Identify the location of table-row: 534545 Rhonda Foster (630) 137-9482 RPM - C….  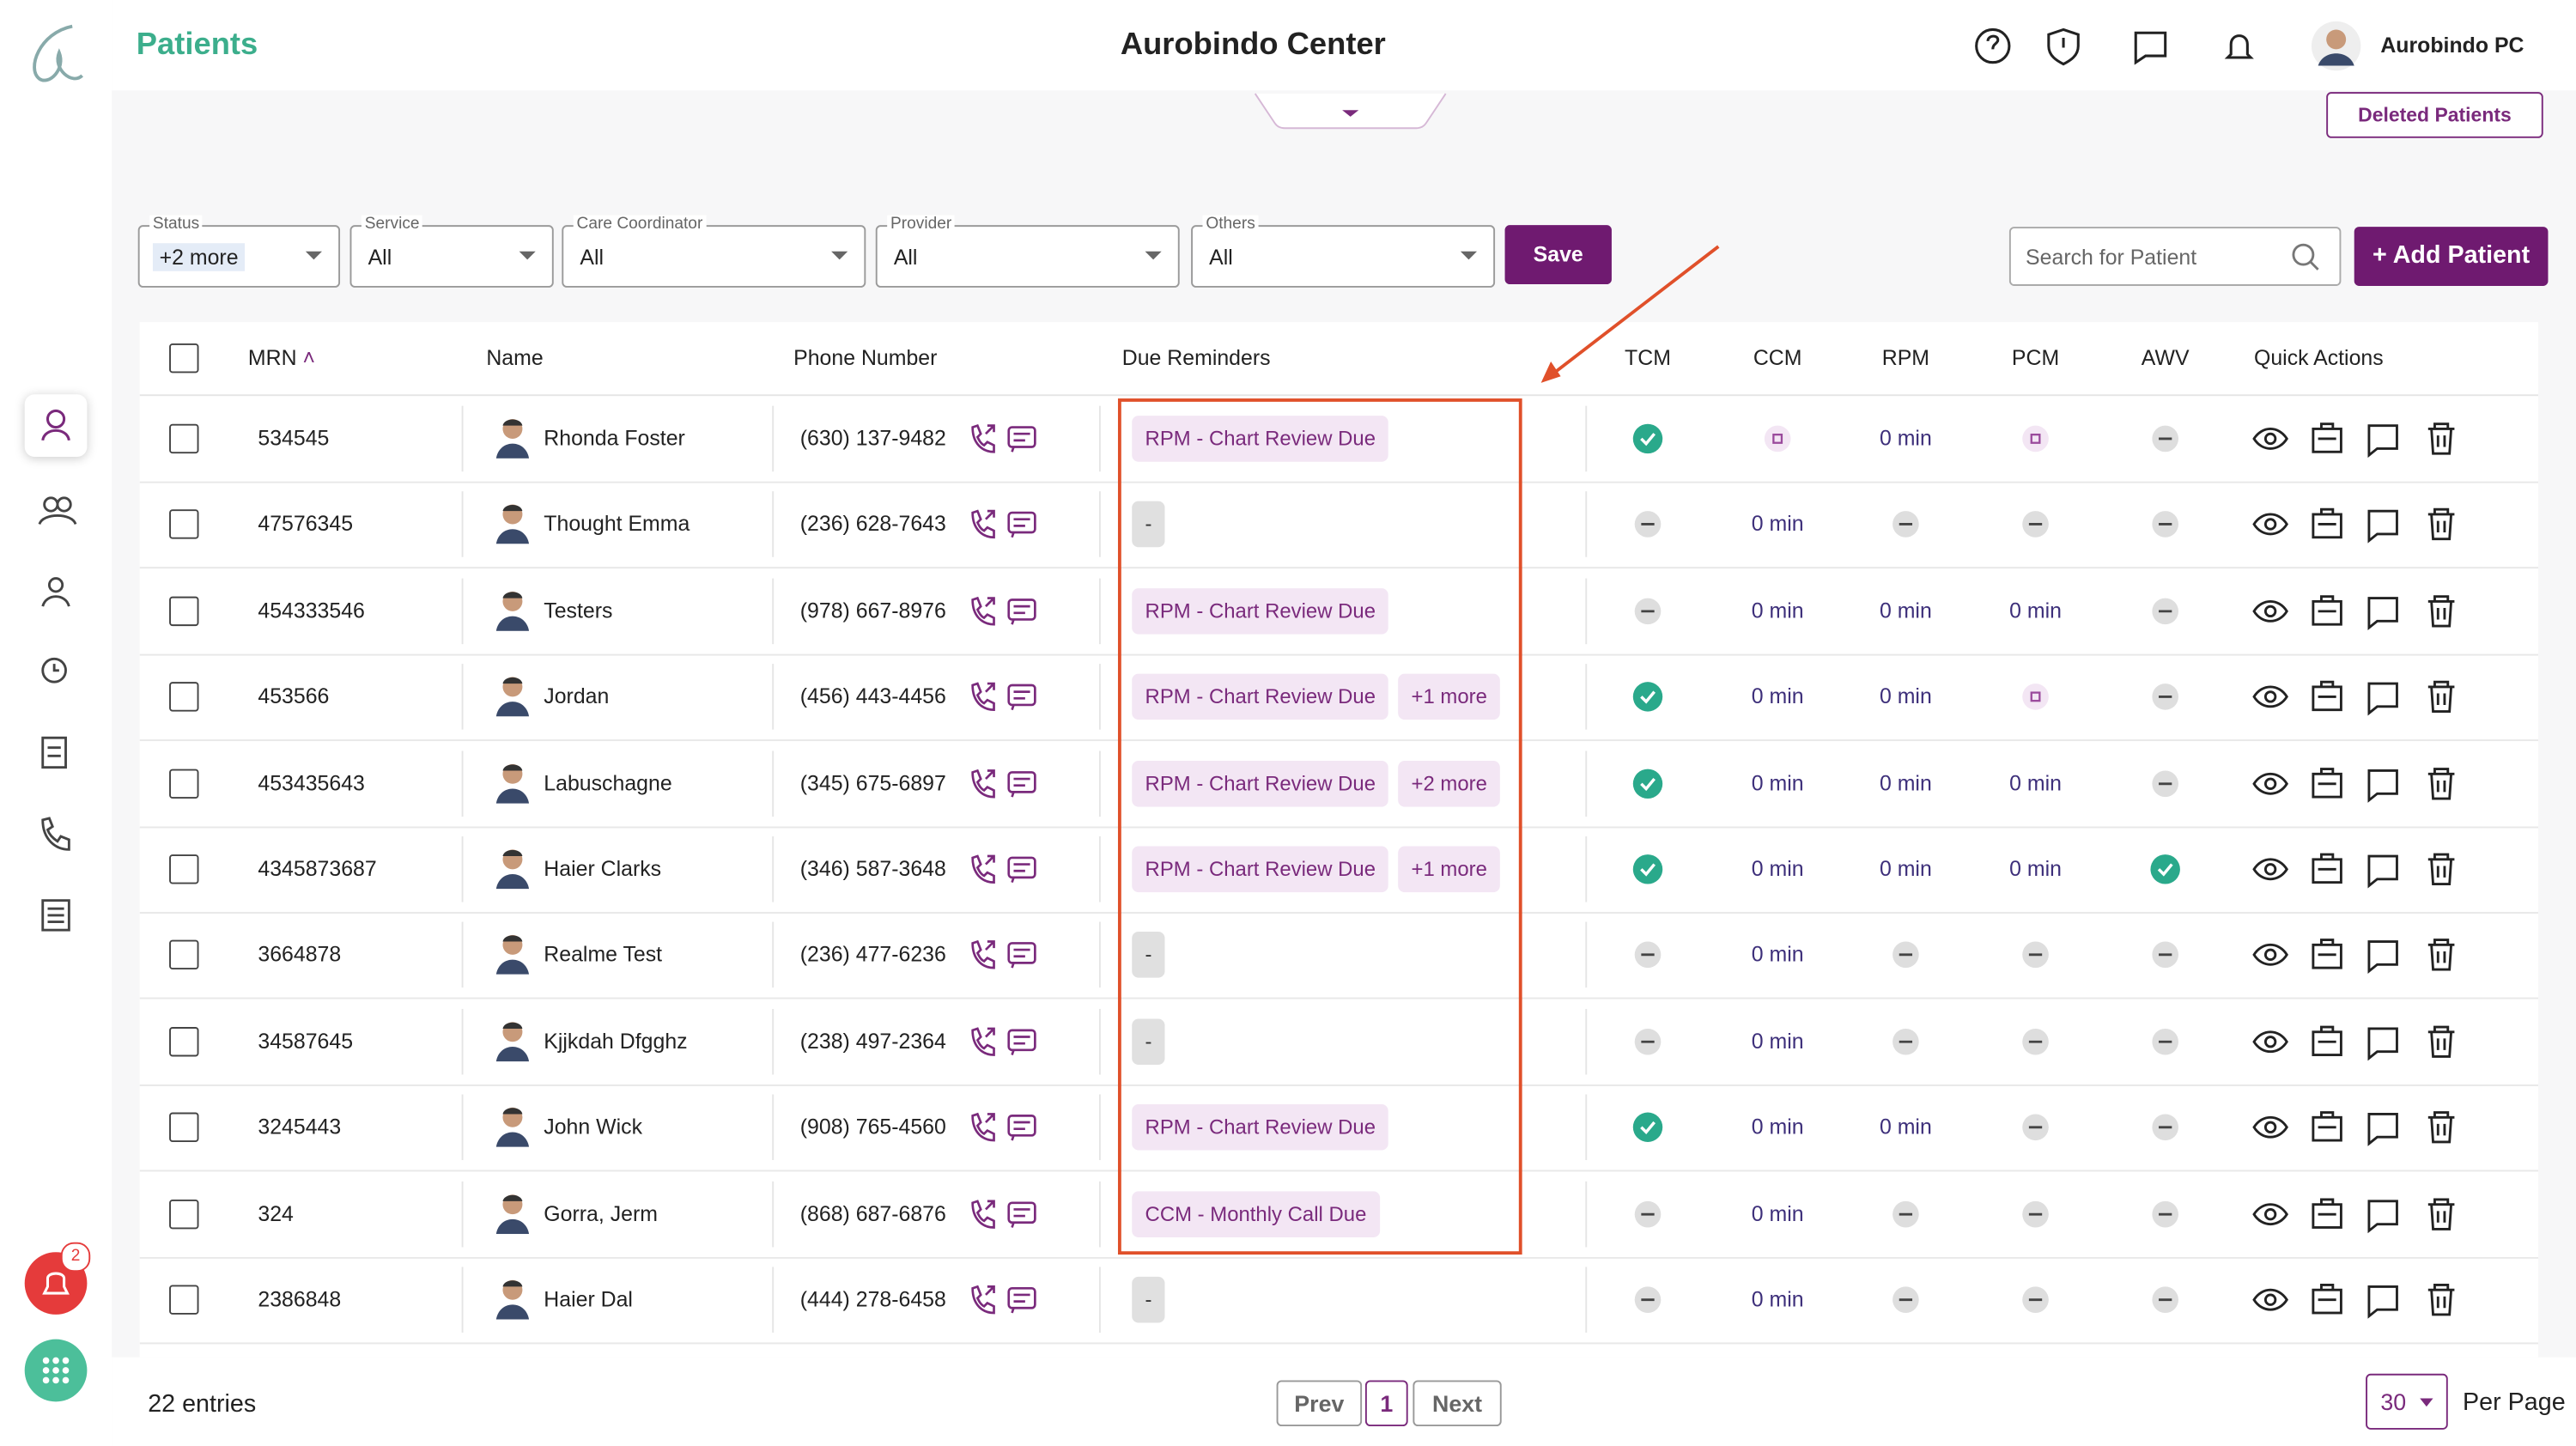
(1339, 439).